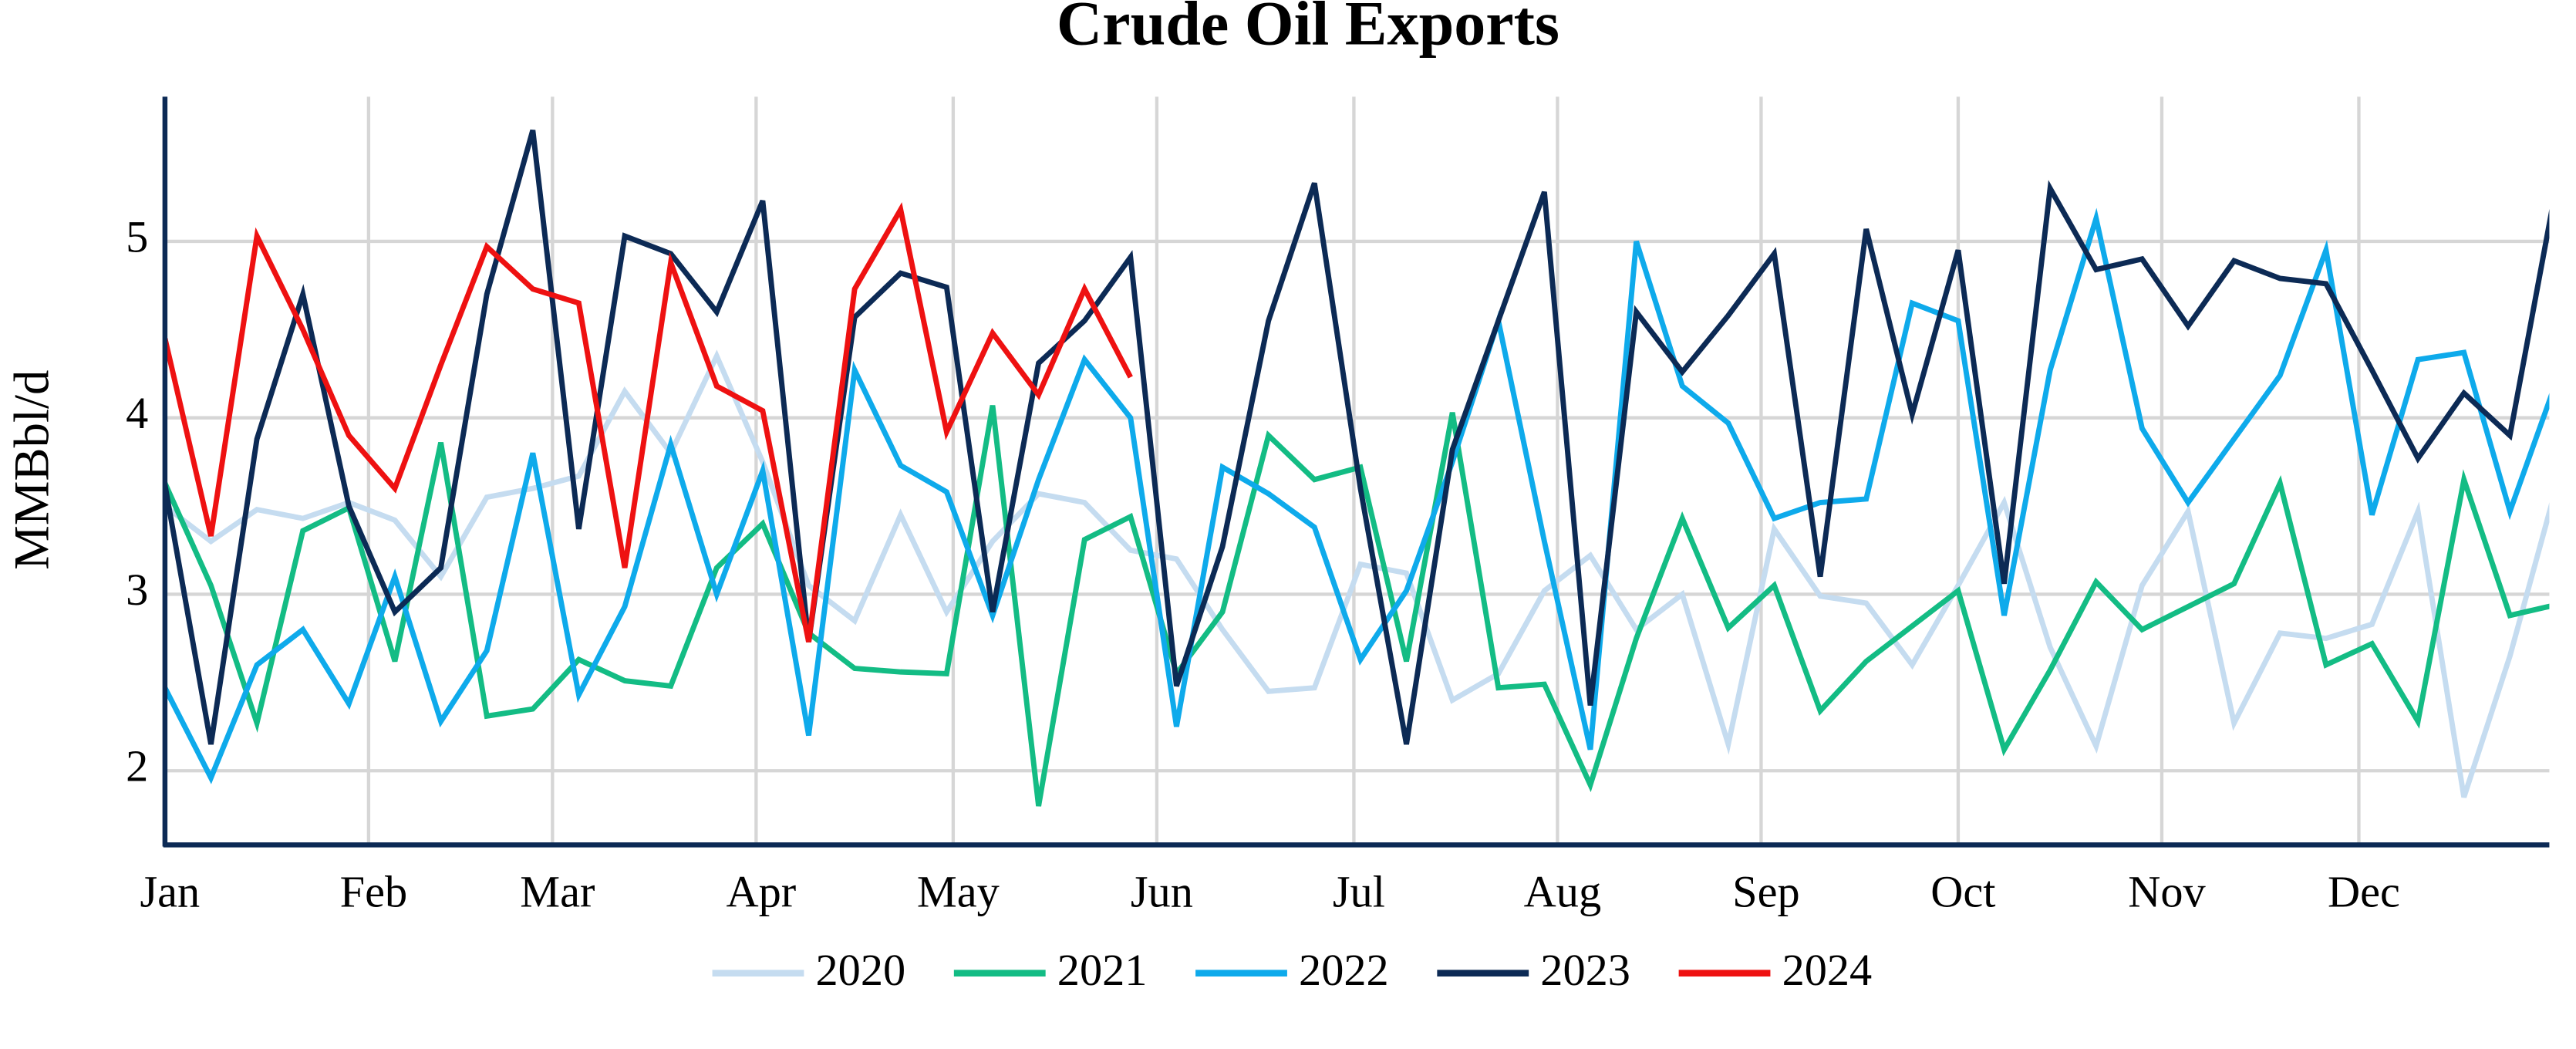  I want to click on x-tick-label: Aug, so click(1562, 892).